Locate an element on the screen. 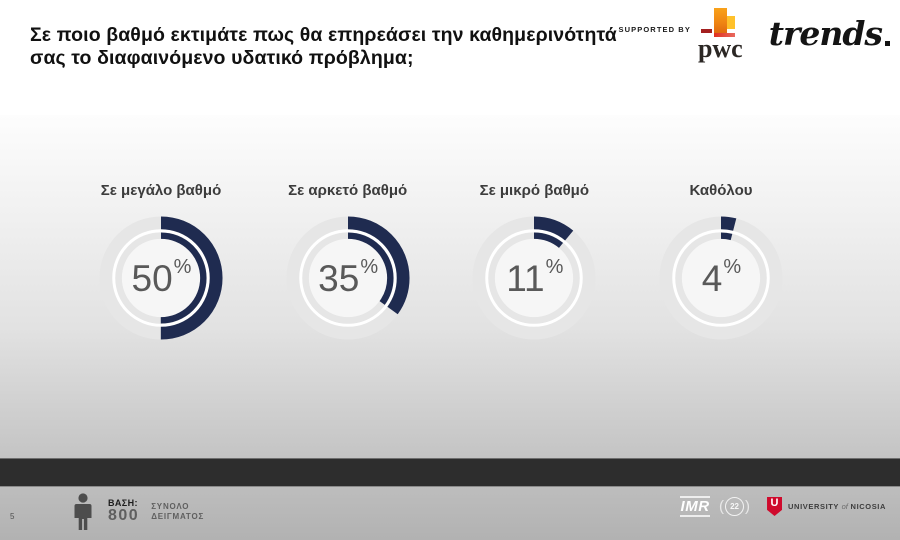 This screenshot has height=540, width=900. sample-base-group: ΒΑΣΗ: 800 ΣΥΝΟΛΟ ΔΕΙΓΜΑΤΟΣ is located at coordinates (137, 512).